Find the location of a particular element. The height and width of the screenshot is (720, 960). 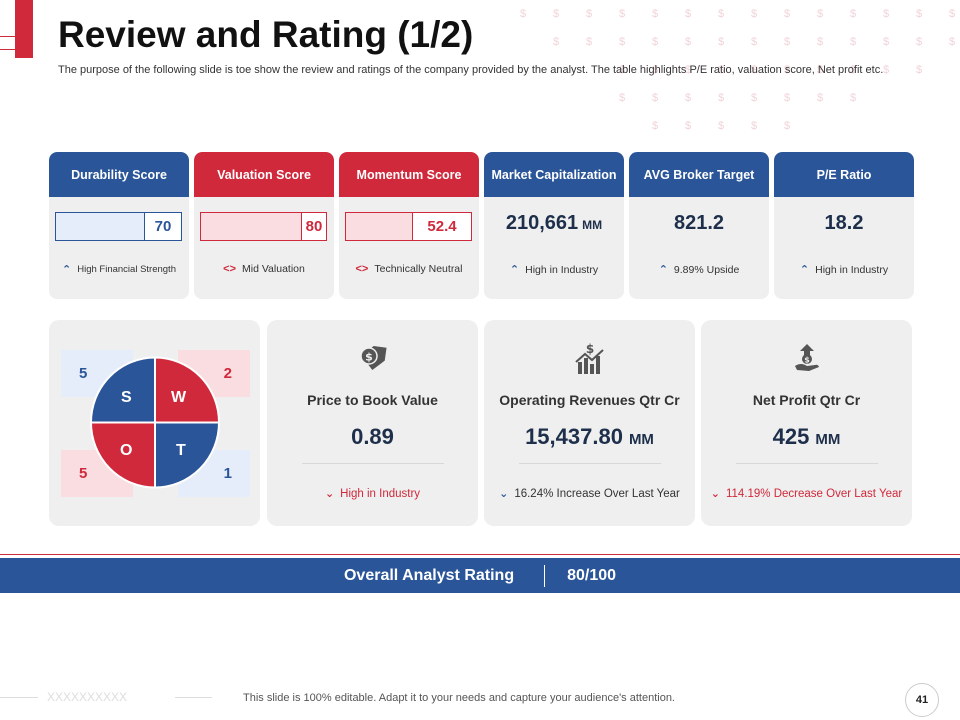

title-accent-lines is located at coordinates (7, 43).